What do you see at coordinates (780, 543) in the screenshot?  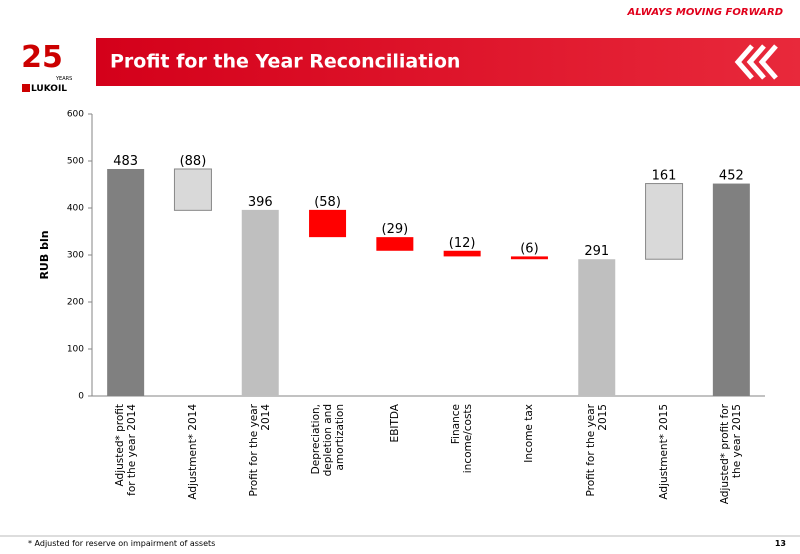 I see `page-number: 13` at bounding box center [780, 543].